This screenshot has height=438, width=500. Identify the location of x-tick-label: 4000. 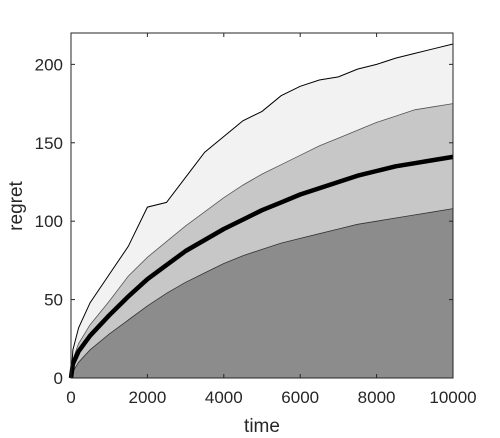
(224, 397).